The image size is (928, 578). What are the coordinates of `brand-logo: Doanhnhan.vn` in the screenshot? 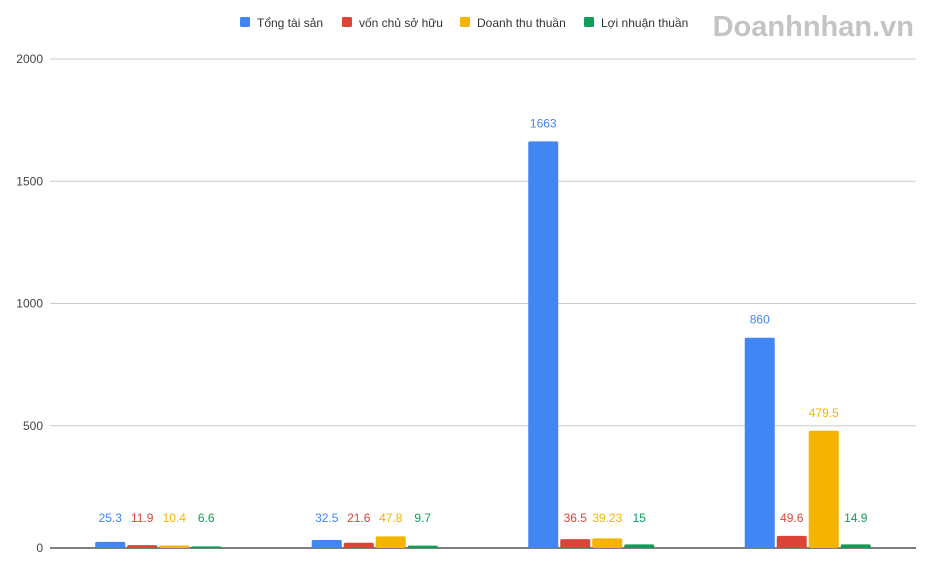 It's located at (813, 27).